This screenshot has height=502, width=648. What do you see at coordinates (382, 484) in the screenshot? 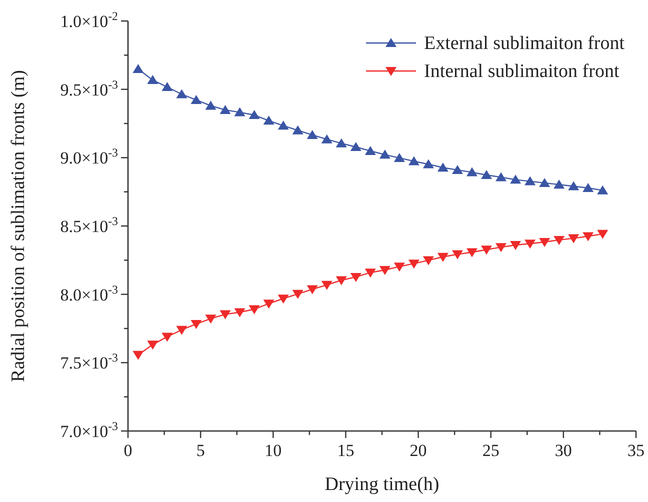
I see `x-axis-title: Drying time(h)` at bounding box center [382, 484].